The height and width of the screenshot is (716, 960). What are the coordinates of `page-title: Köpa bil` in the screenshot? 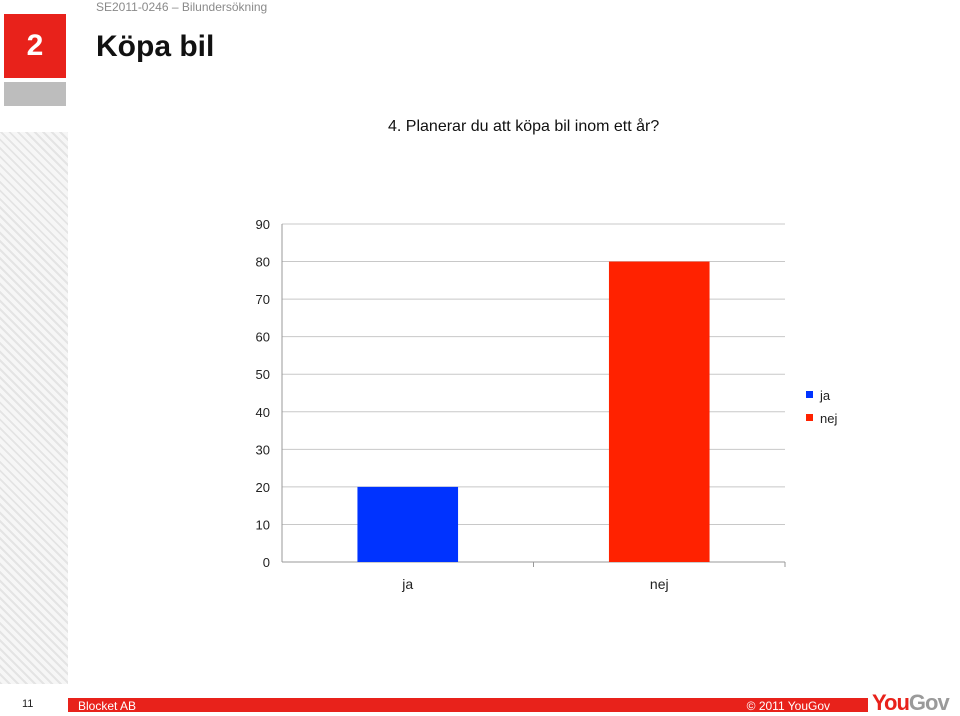 It's located at (155, 46).